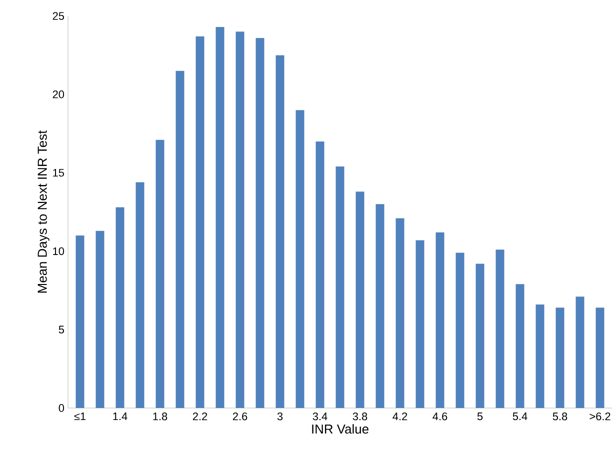 This screenshot has height=458, width=615. Describe the element at coordinates (340, 429) in the screenshot. I see `x-axis-title: INR Value` at that location.